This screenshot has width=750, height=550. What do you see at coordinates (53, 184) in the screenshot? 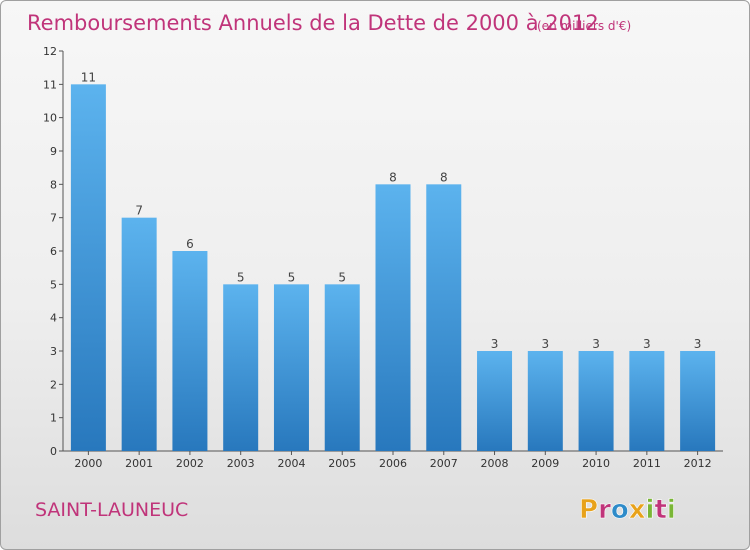
I see `y-tick-label: 8` at bounding box center [53, 184].